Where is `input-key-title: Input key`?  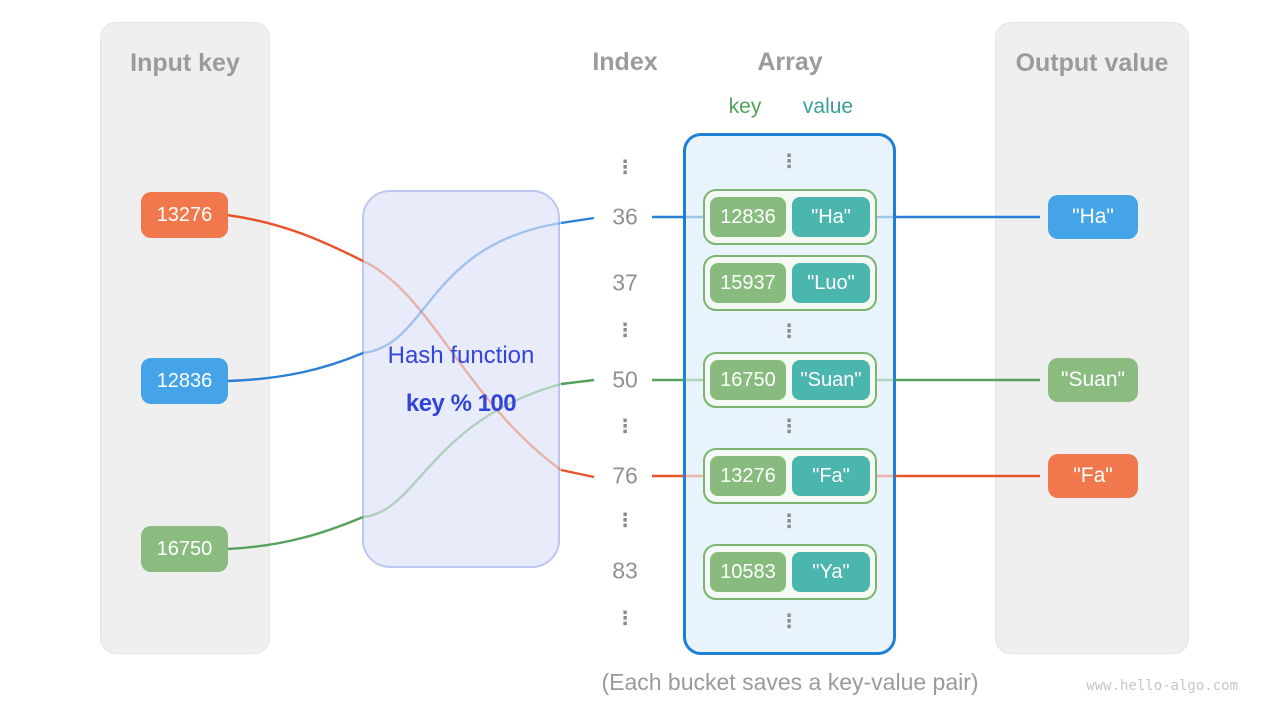 input-key-title: Input key is located at coordinates (185, 63).